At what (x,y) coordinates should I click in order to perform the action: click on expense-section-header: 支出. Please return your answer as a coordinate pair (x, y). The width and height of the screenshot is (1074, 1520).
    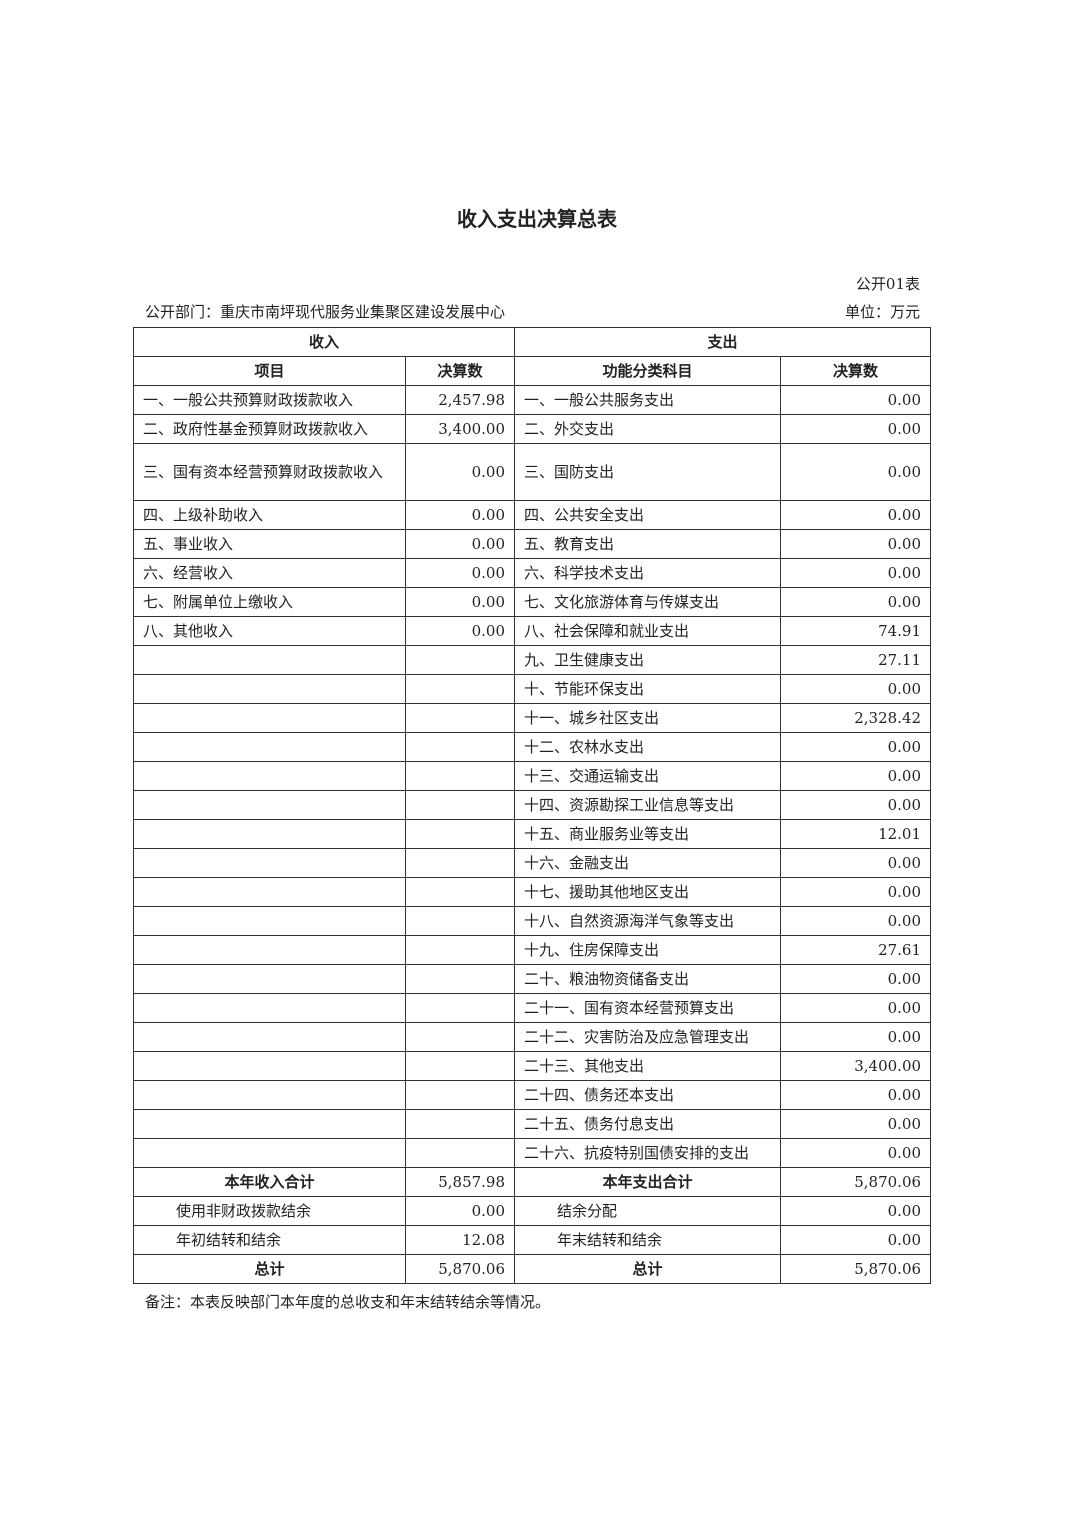
    Looking at the image, I should click on (723, 342).